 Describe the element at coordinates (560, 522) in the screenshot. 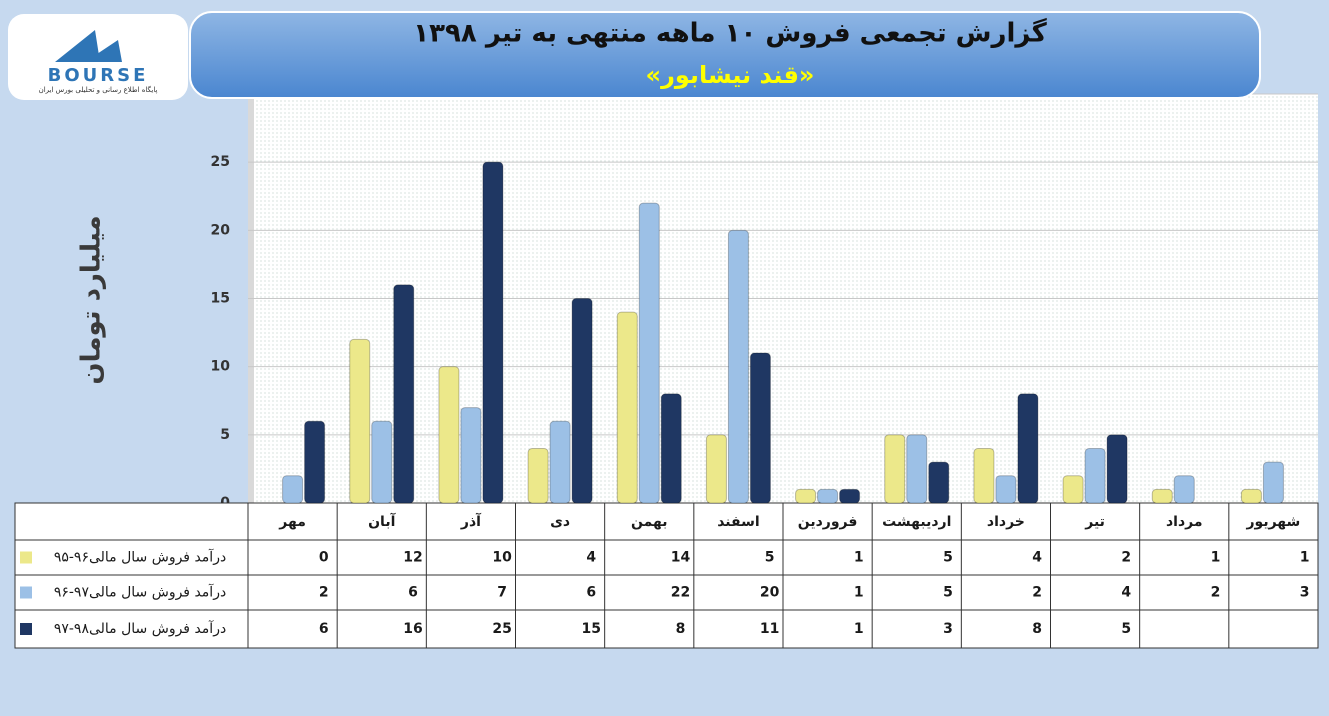

I see `x-tick-label: دی` at that location.